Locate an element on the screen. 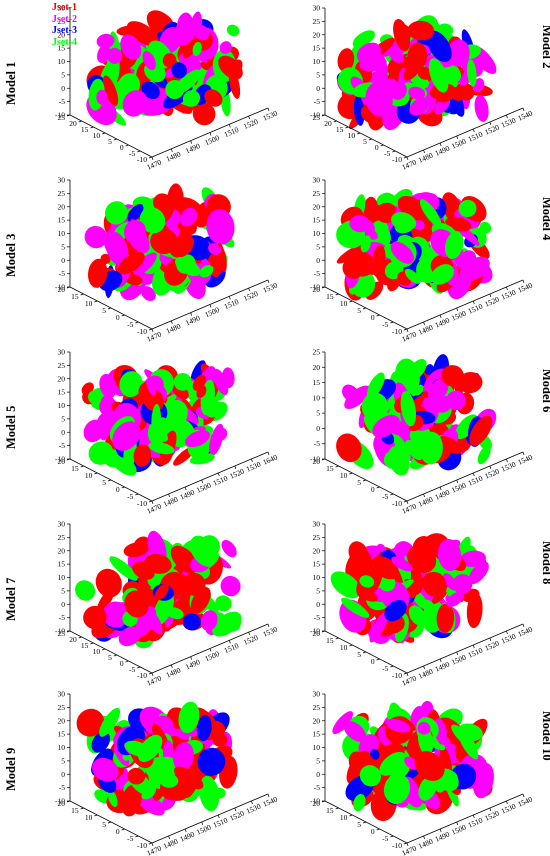 This screenshot has height=856, width=550. y-tick-label: 20 is located at coordinates (62, 803).